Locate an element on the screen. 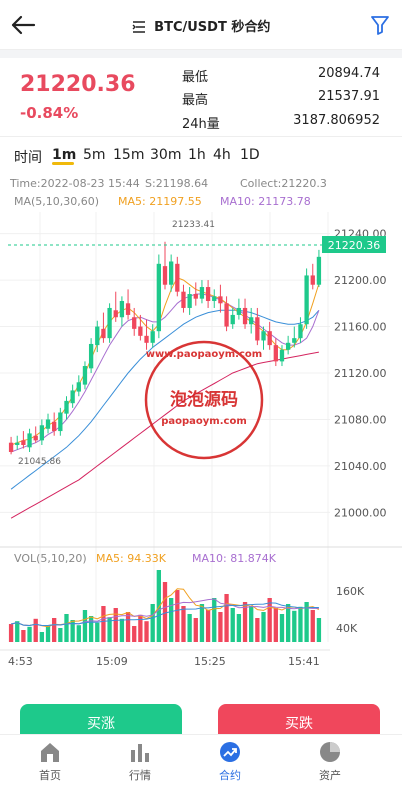 Image resolution: width=402 pixels, height=792 pixels. nav-assets: 资产 is located at coordinates (330, 762).